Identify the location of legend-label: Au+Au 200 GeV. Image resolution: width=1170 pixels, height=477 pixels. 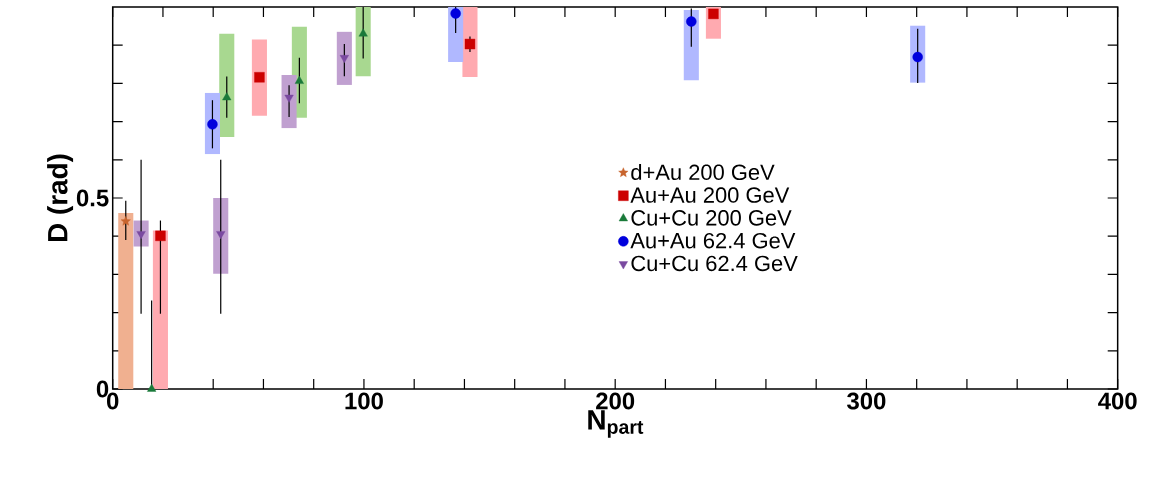
(710, 195).